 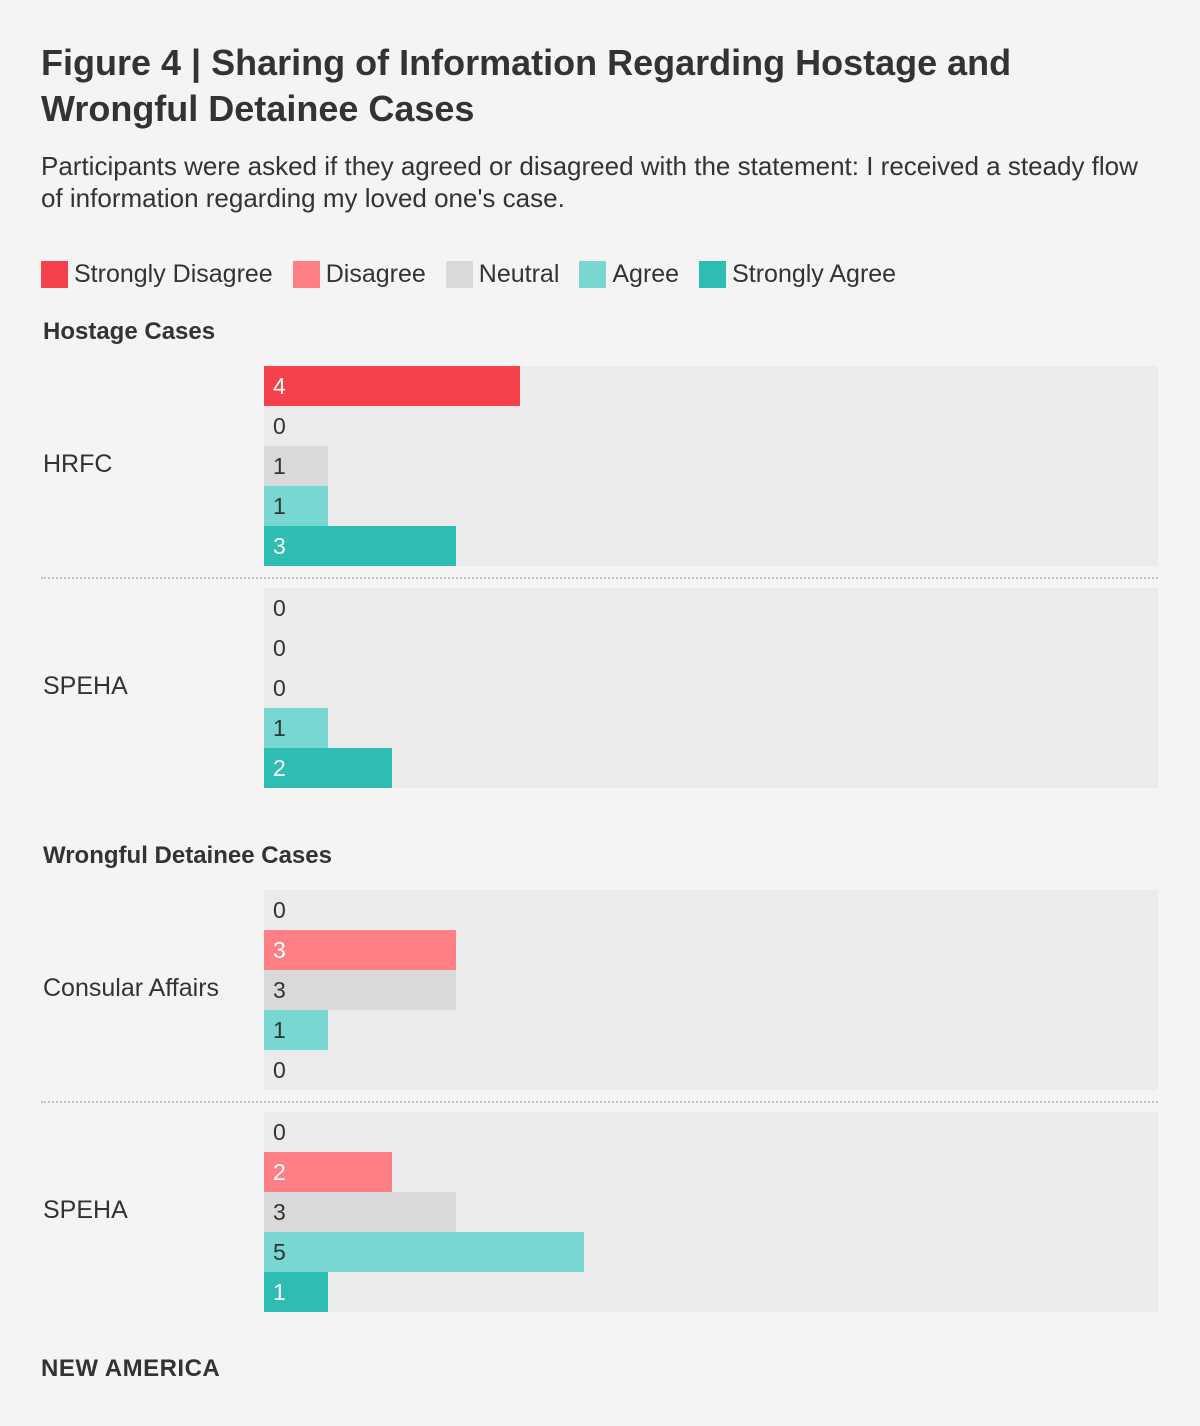 I want to click on legend-item-strongly-disagree: Strongly Disagree, so click(x=157, y=274).